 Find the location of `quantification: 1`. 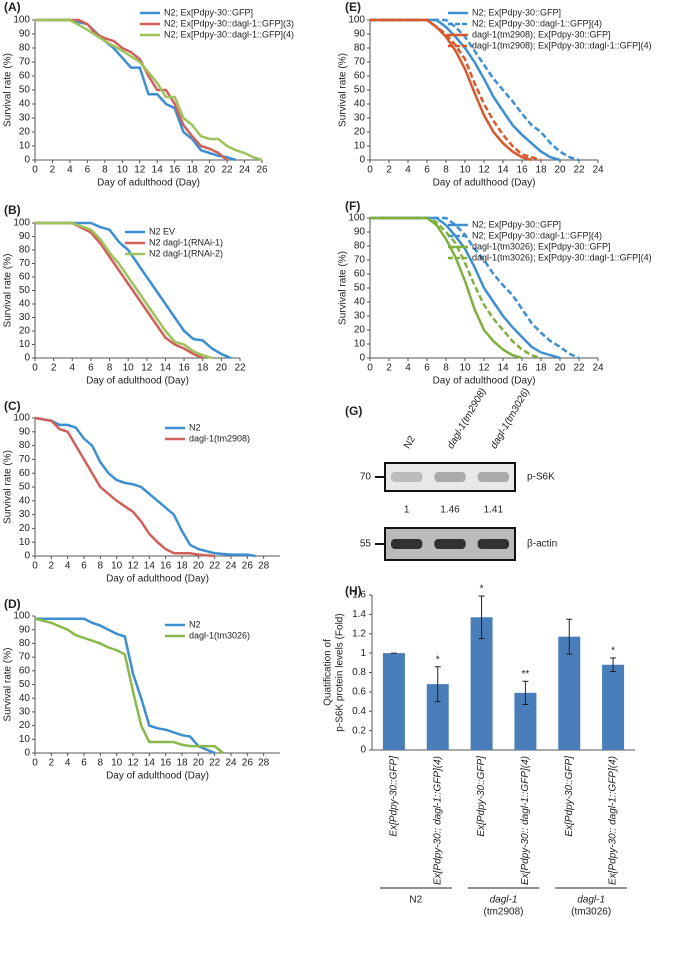

quantification: 1 is located at coordinates (407, 510).